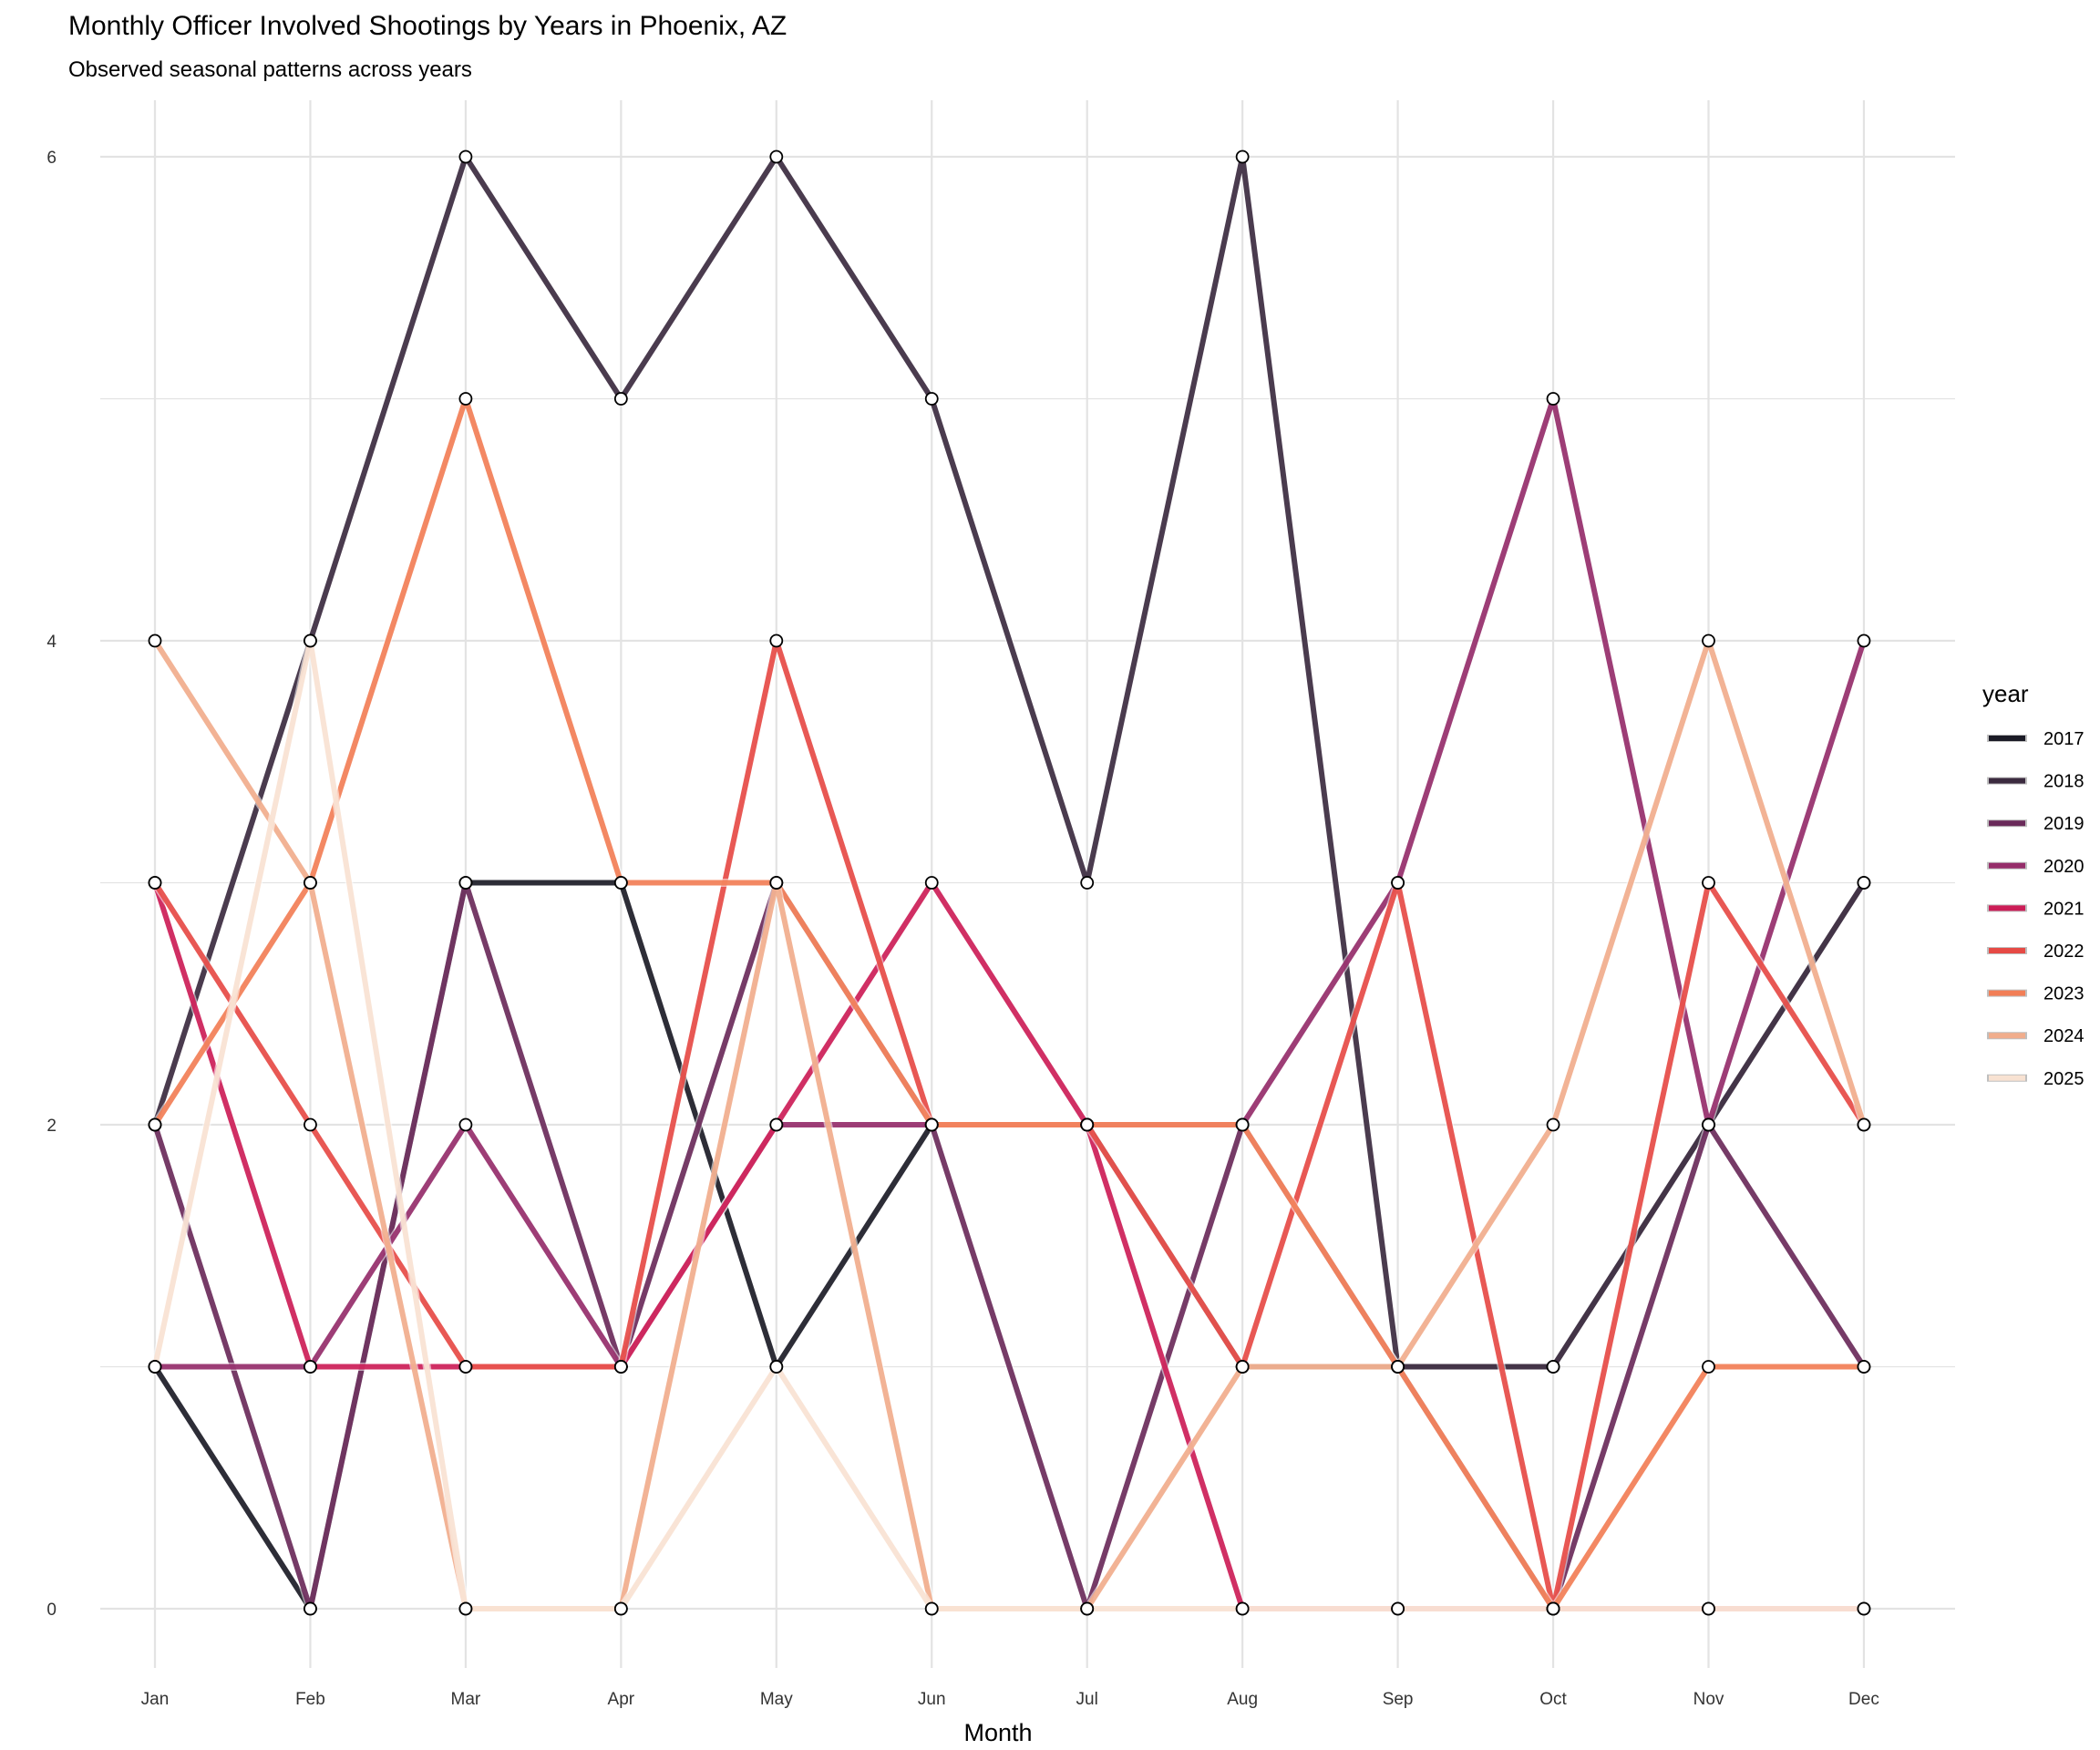  Describe the element at coordinates (2064, 952) in the screenshot. I see `legend-label-2022: 2022` at that location.